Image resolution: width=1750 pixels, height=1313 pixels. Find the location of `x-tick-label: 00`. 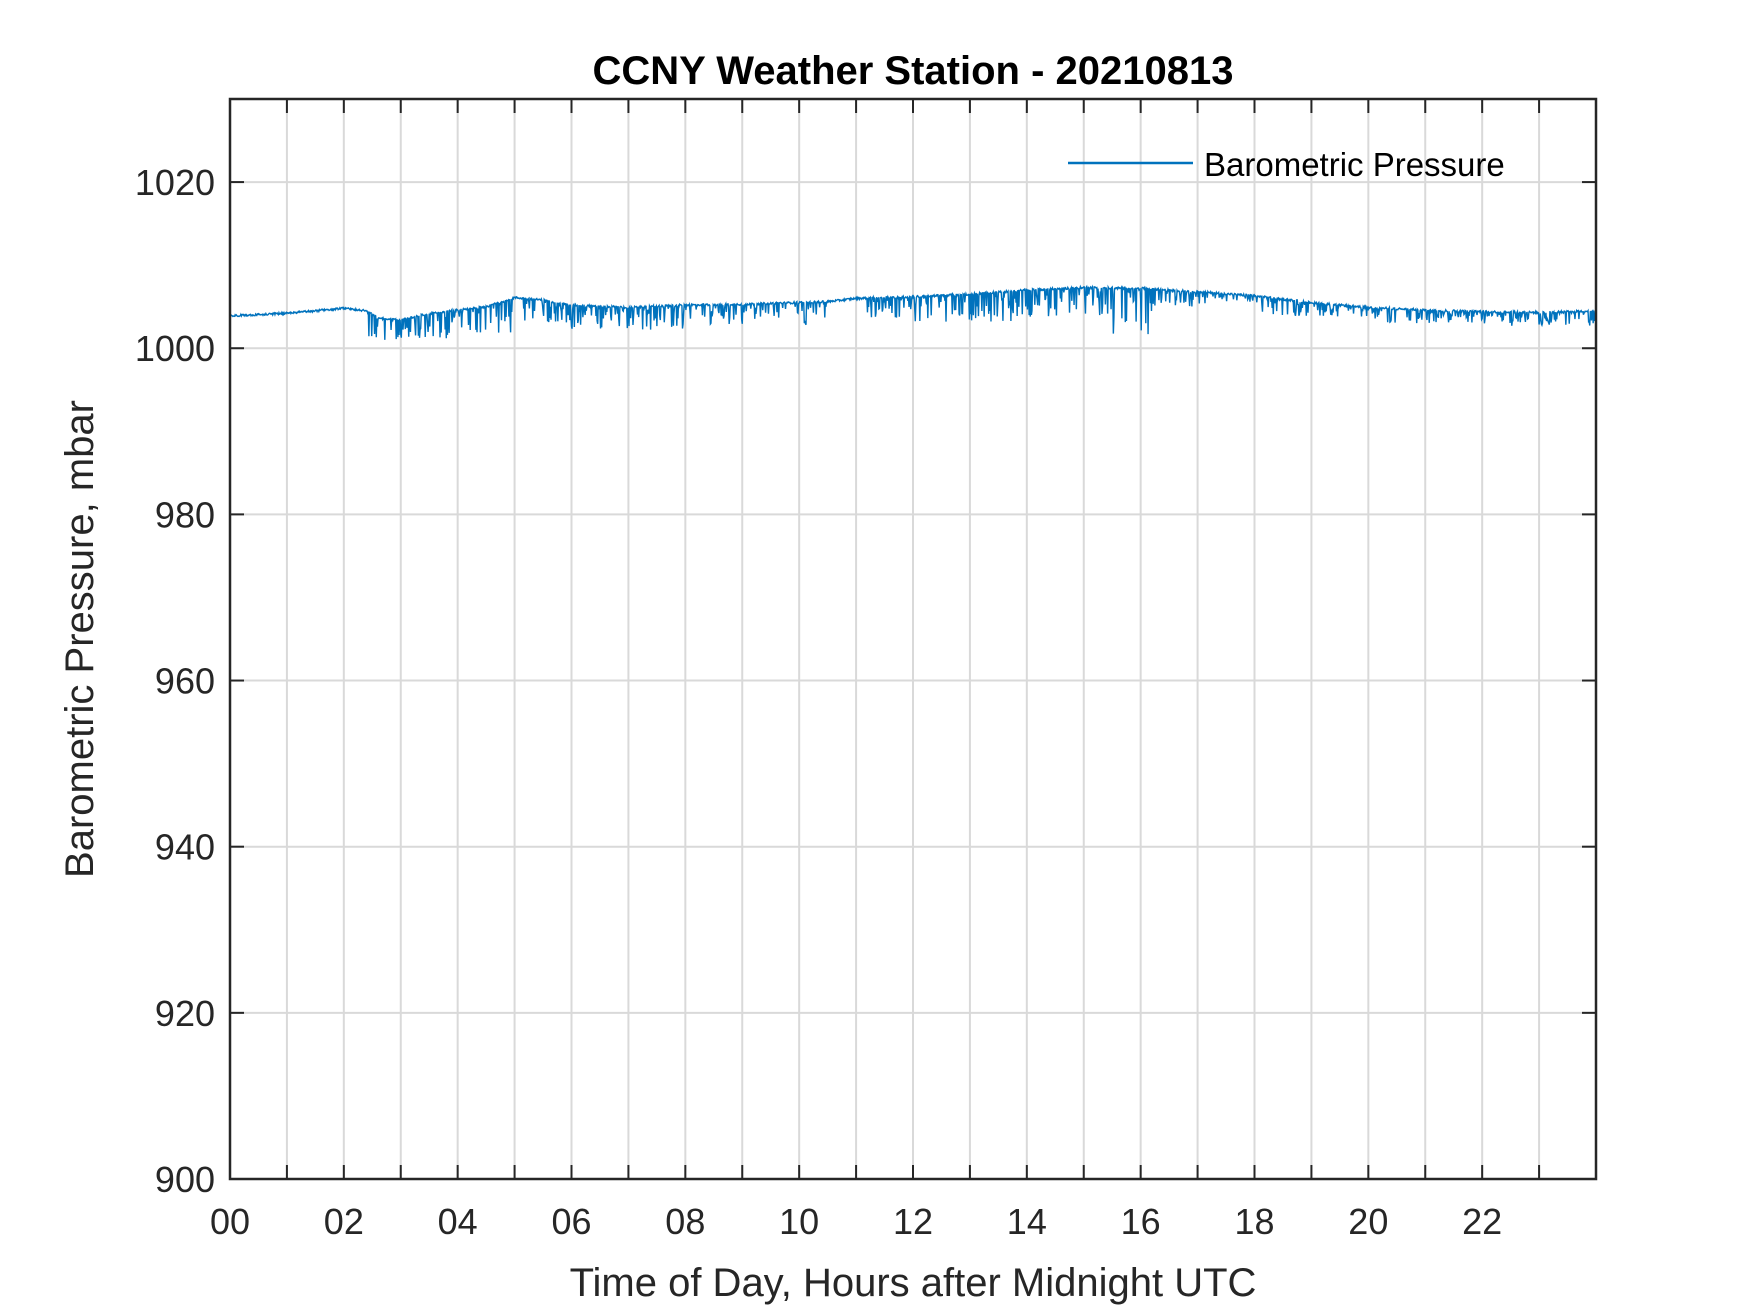

x-tick-label: 00 is located at coordinates (230, 1221).